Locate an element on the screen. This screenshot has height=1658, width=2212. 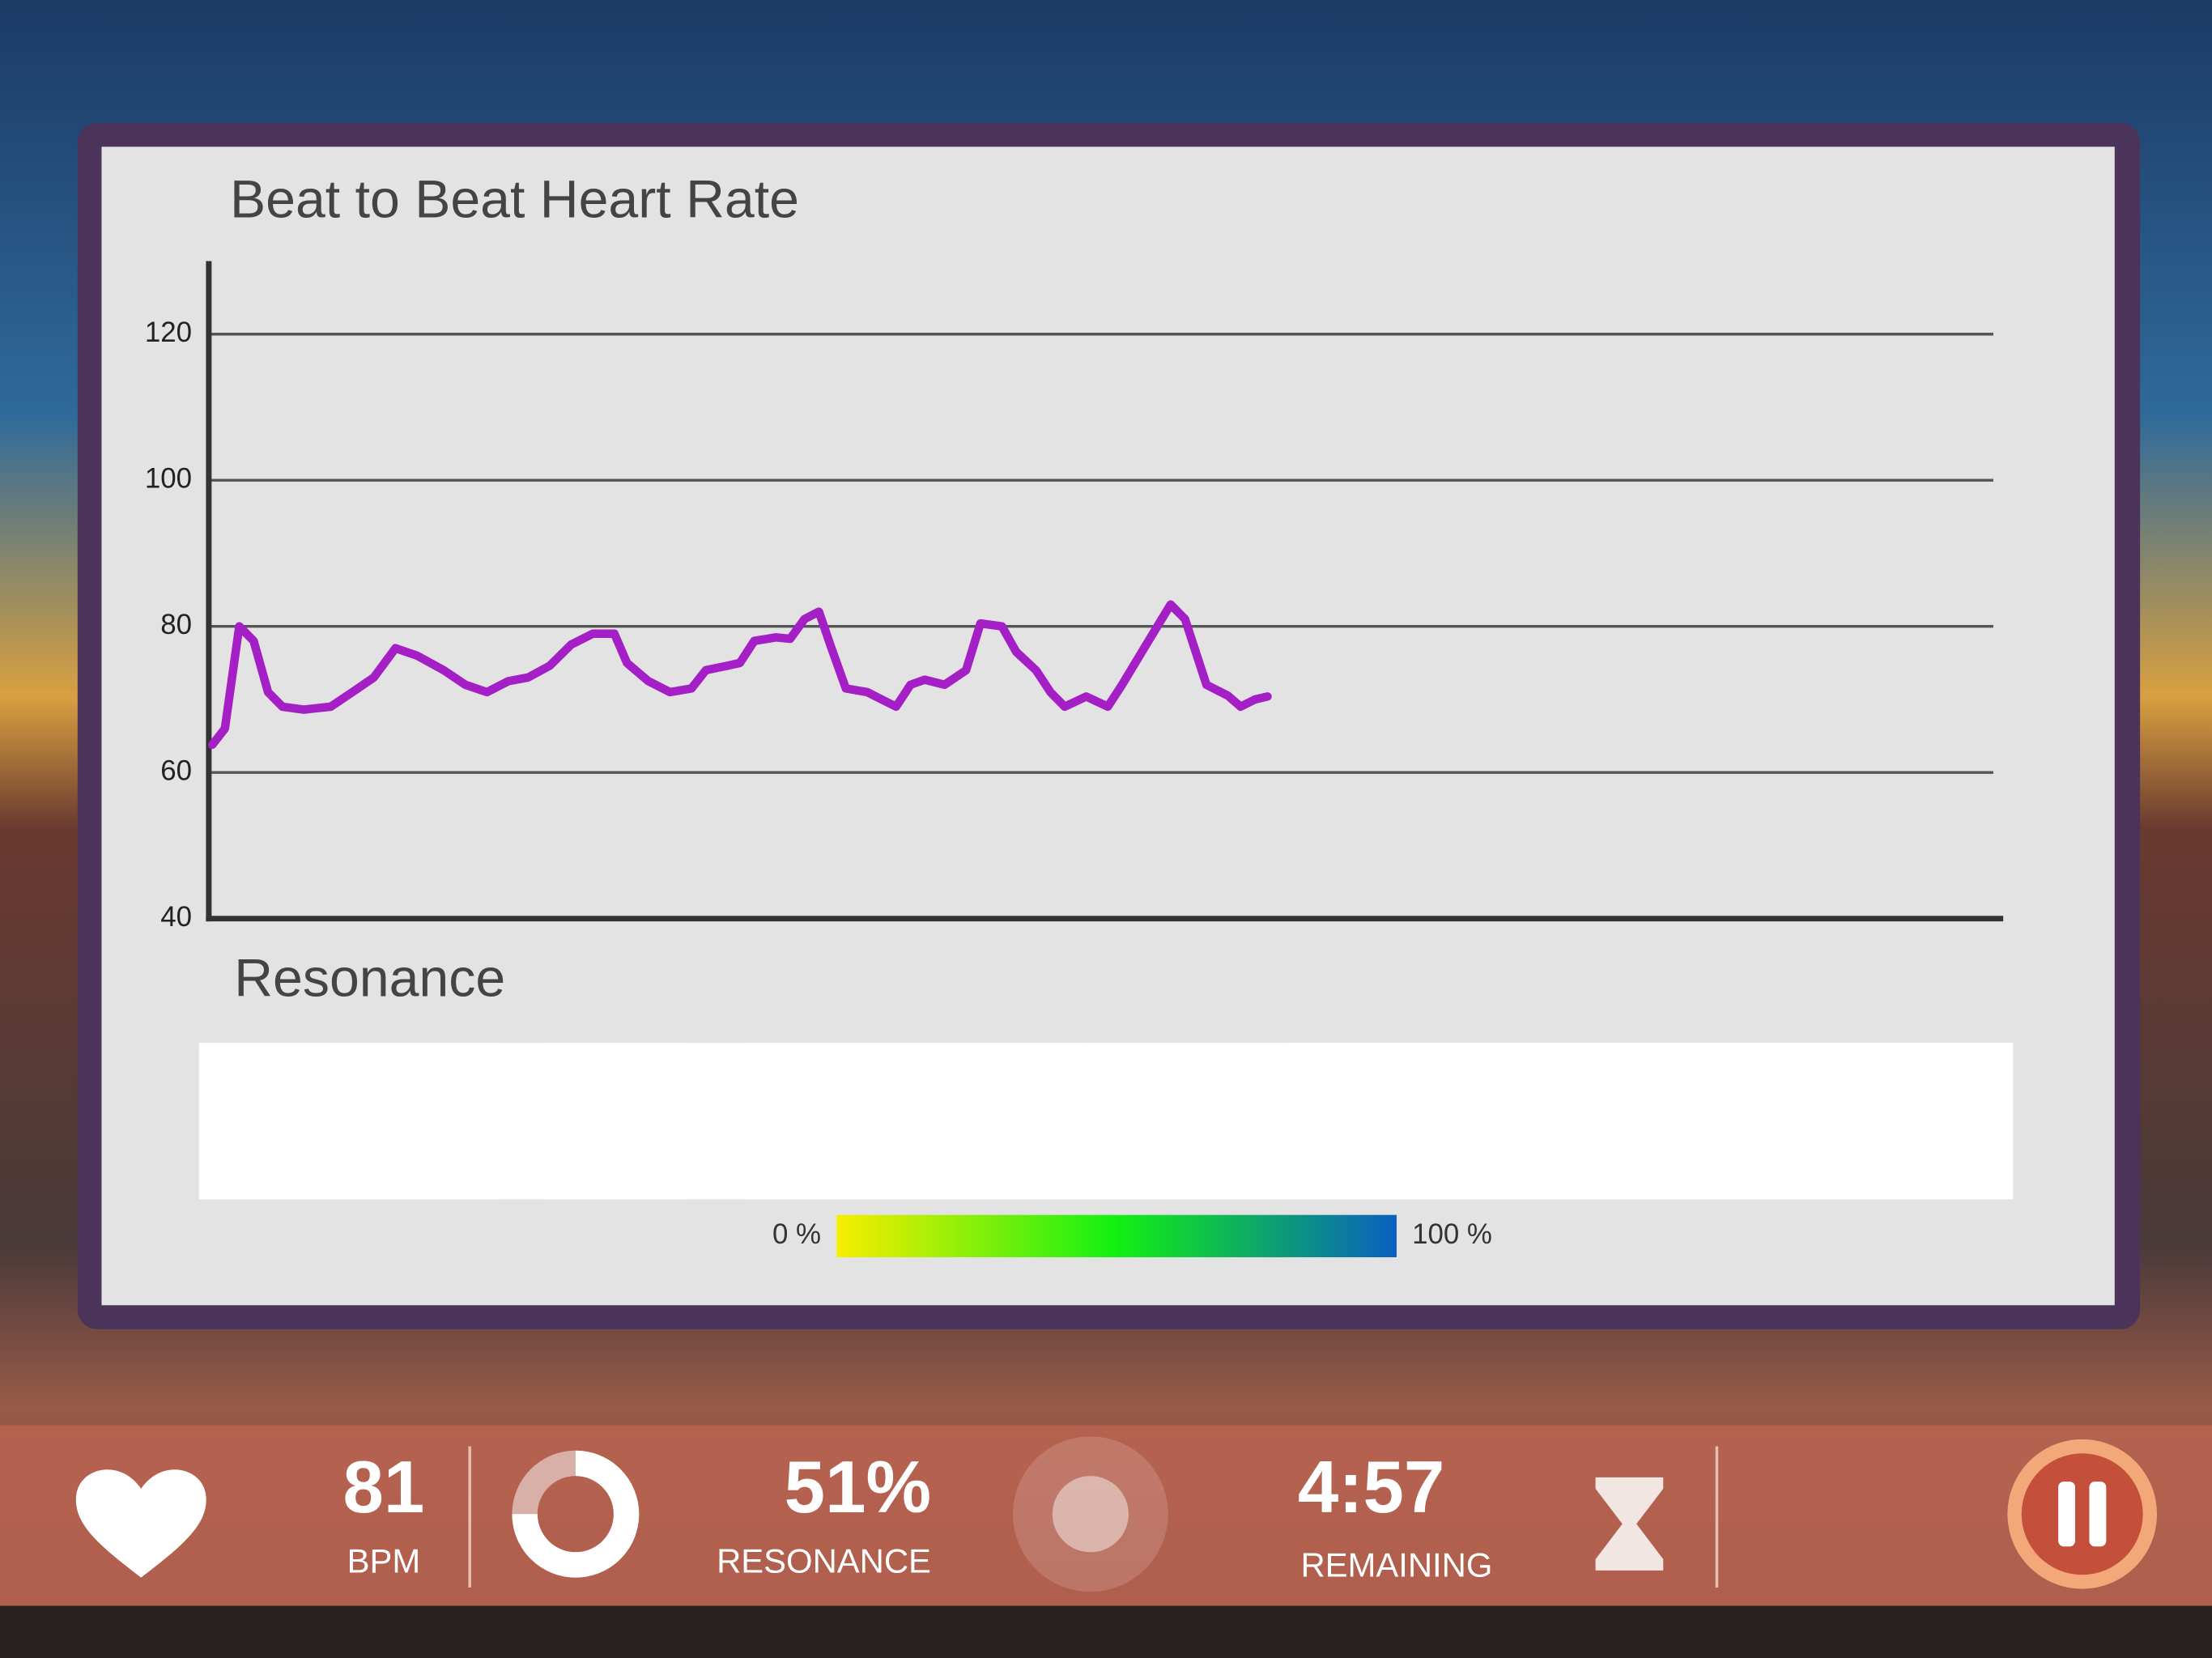
status-bar is located at coordinates (1106, 1515).